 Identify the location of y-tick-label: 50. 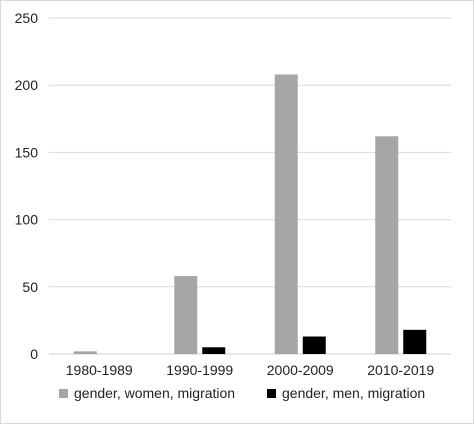
(30, 287).